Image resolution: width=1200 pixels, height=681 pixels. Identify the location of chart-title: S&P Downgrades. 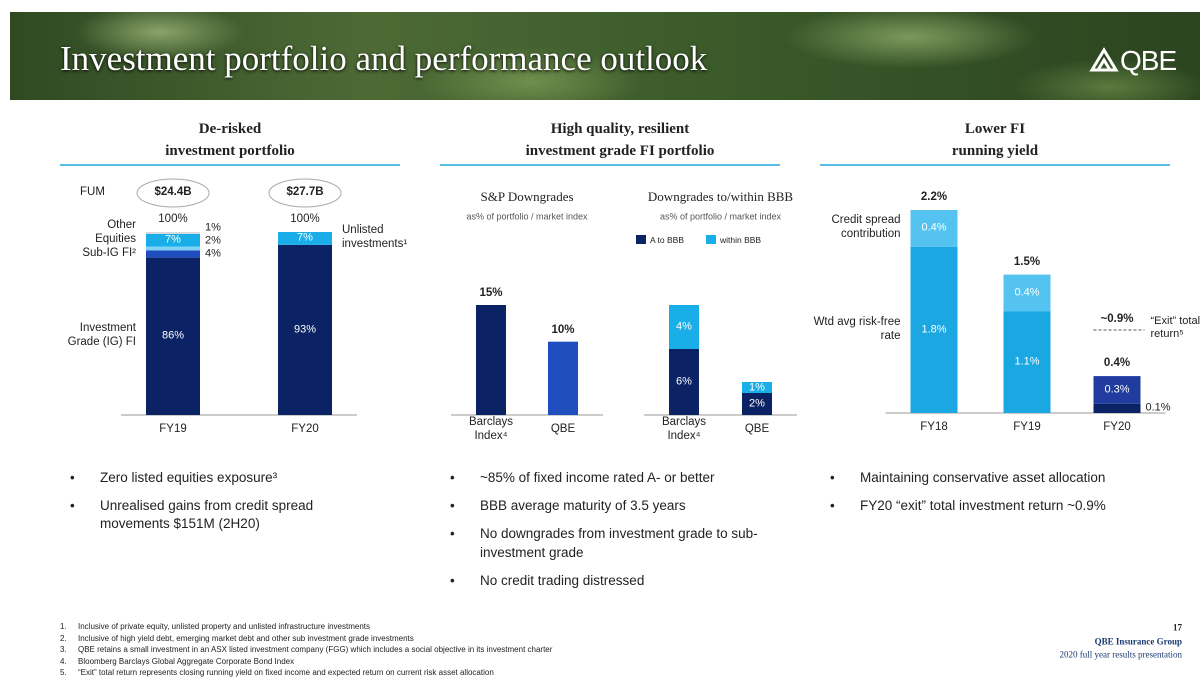
(527, 197).